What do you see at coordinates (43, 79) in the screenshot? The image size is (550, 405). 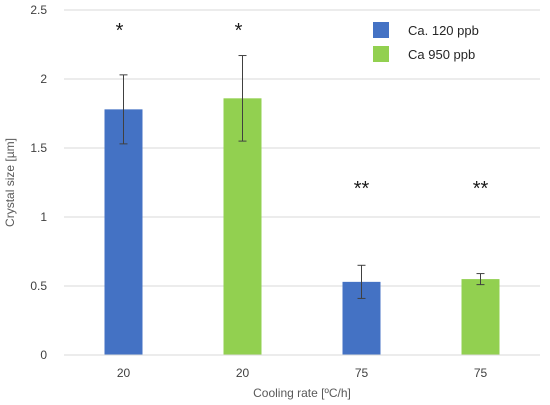 I see `y-tick-label: 2` at bounding box center [43, 79].